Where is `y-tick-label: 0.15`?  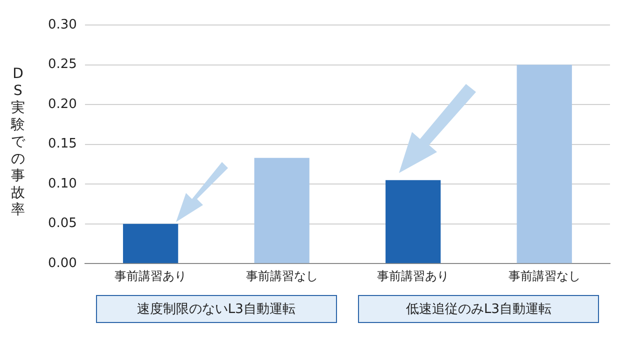
y-tick-label: 0.15 is located at coordinates (62, 144).